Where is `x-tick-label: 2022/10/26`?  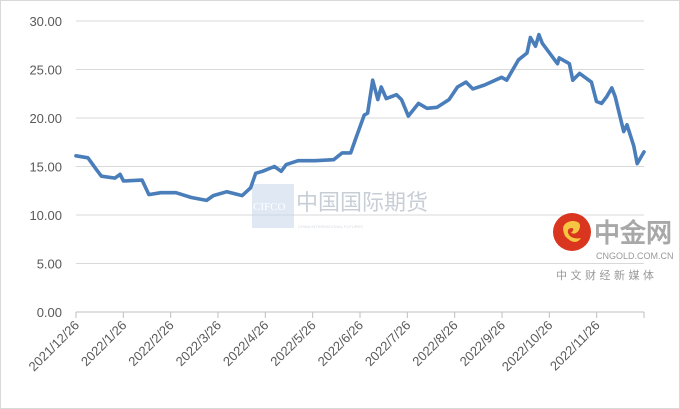
x-tick-label: 2022/10/26 is located at coordinates (527, 346).